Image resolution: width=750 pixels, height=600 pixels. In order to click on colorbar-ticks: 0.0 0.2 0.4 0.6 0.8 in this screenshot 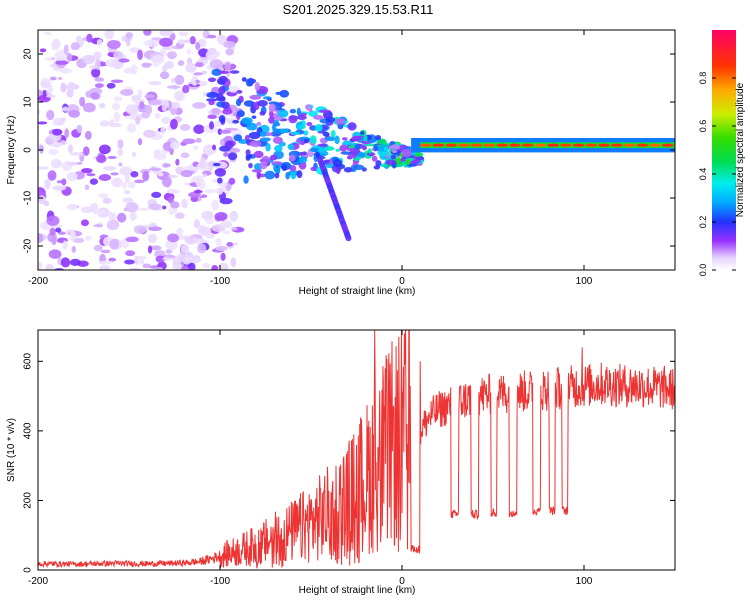, I will do `click(717, 174)`.